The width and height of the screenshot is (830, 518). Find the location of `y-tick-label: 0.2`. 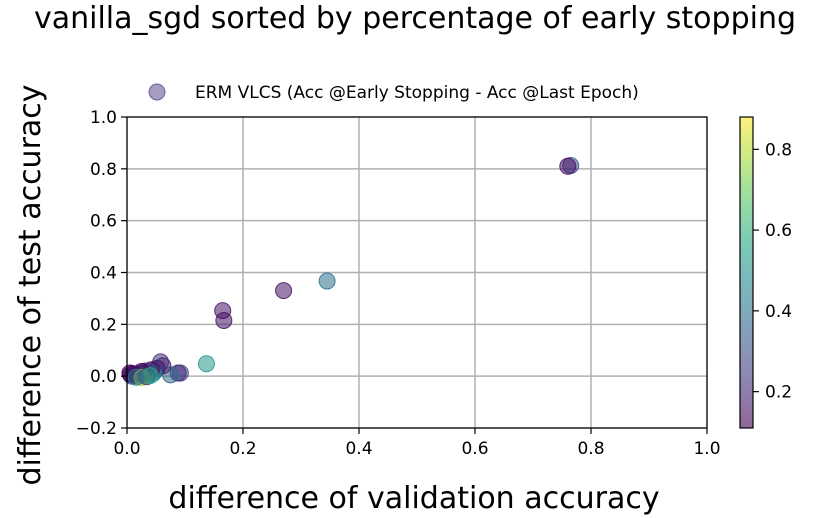

y-tick-label: 0.2 is located at coordinates (103, 325).